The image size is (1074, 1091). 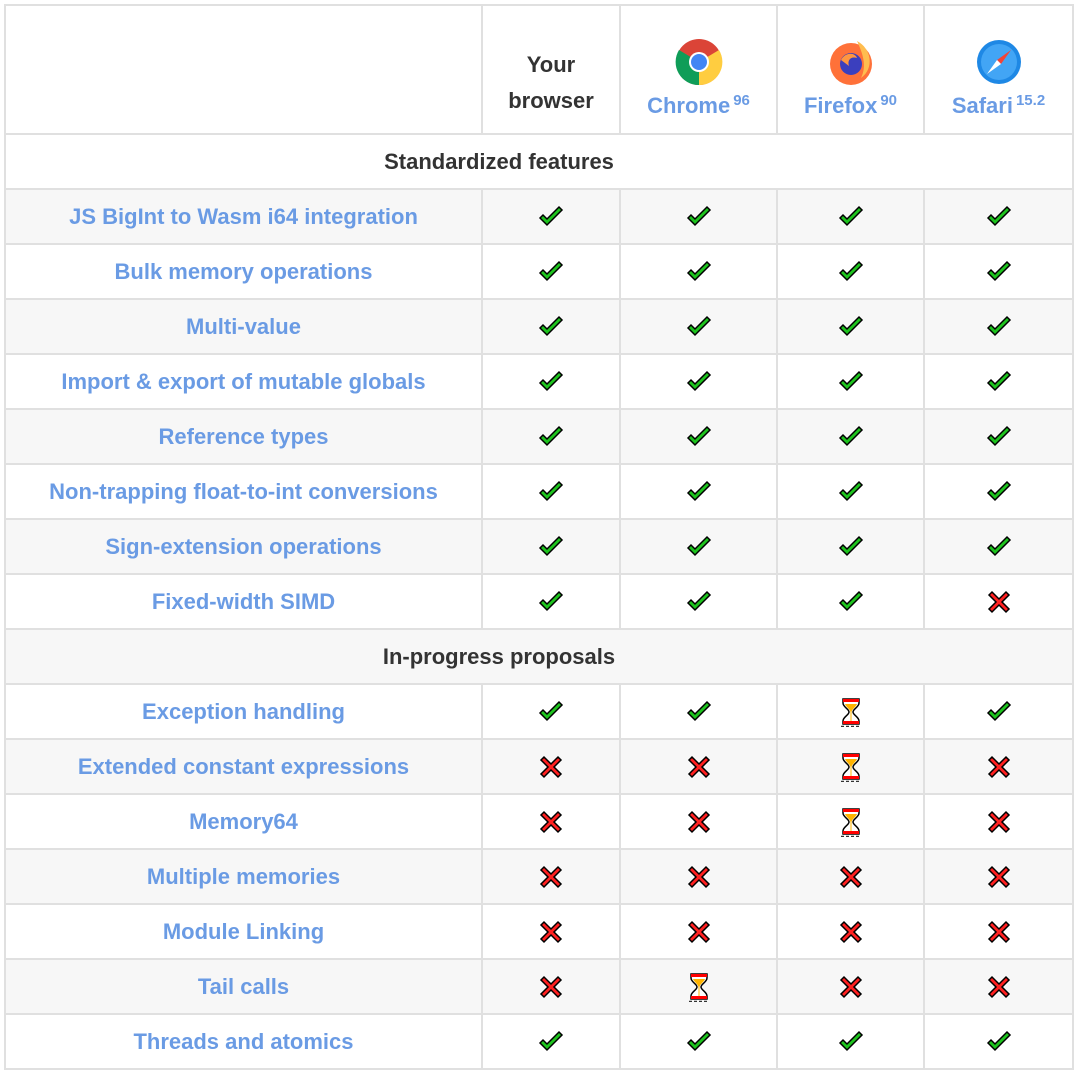 I want to click on browser-version: 15.2, so click(x=1030, y=100).